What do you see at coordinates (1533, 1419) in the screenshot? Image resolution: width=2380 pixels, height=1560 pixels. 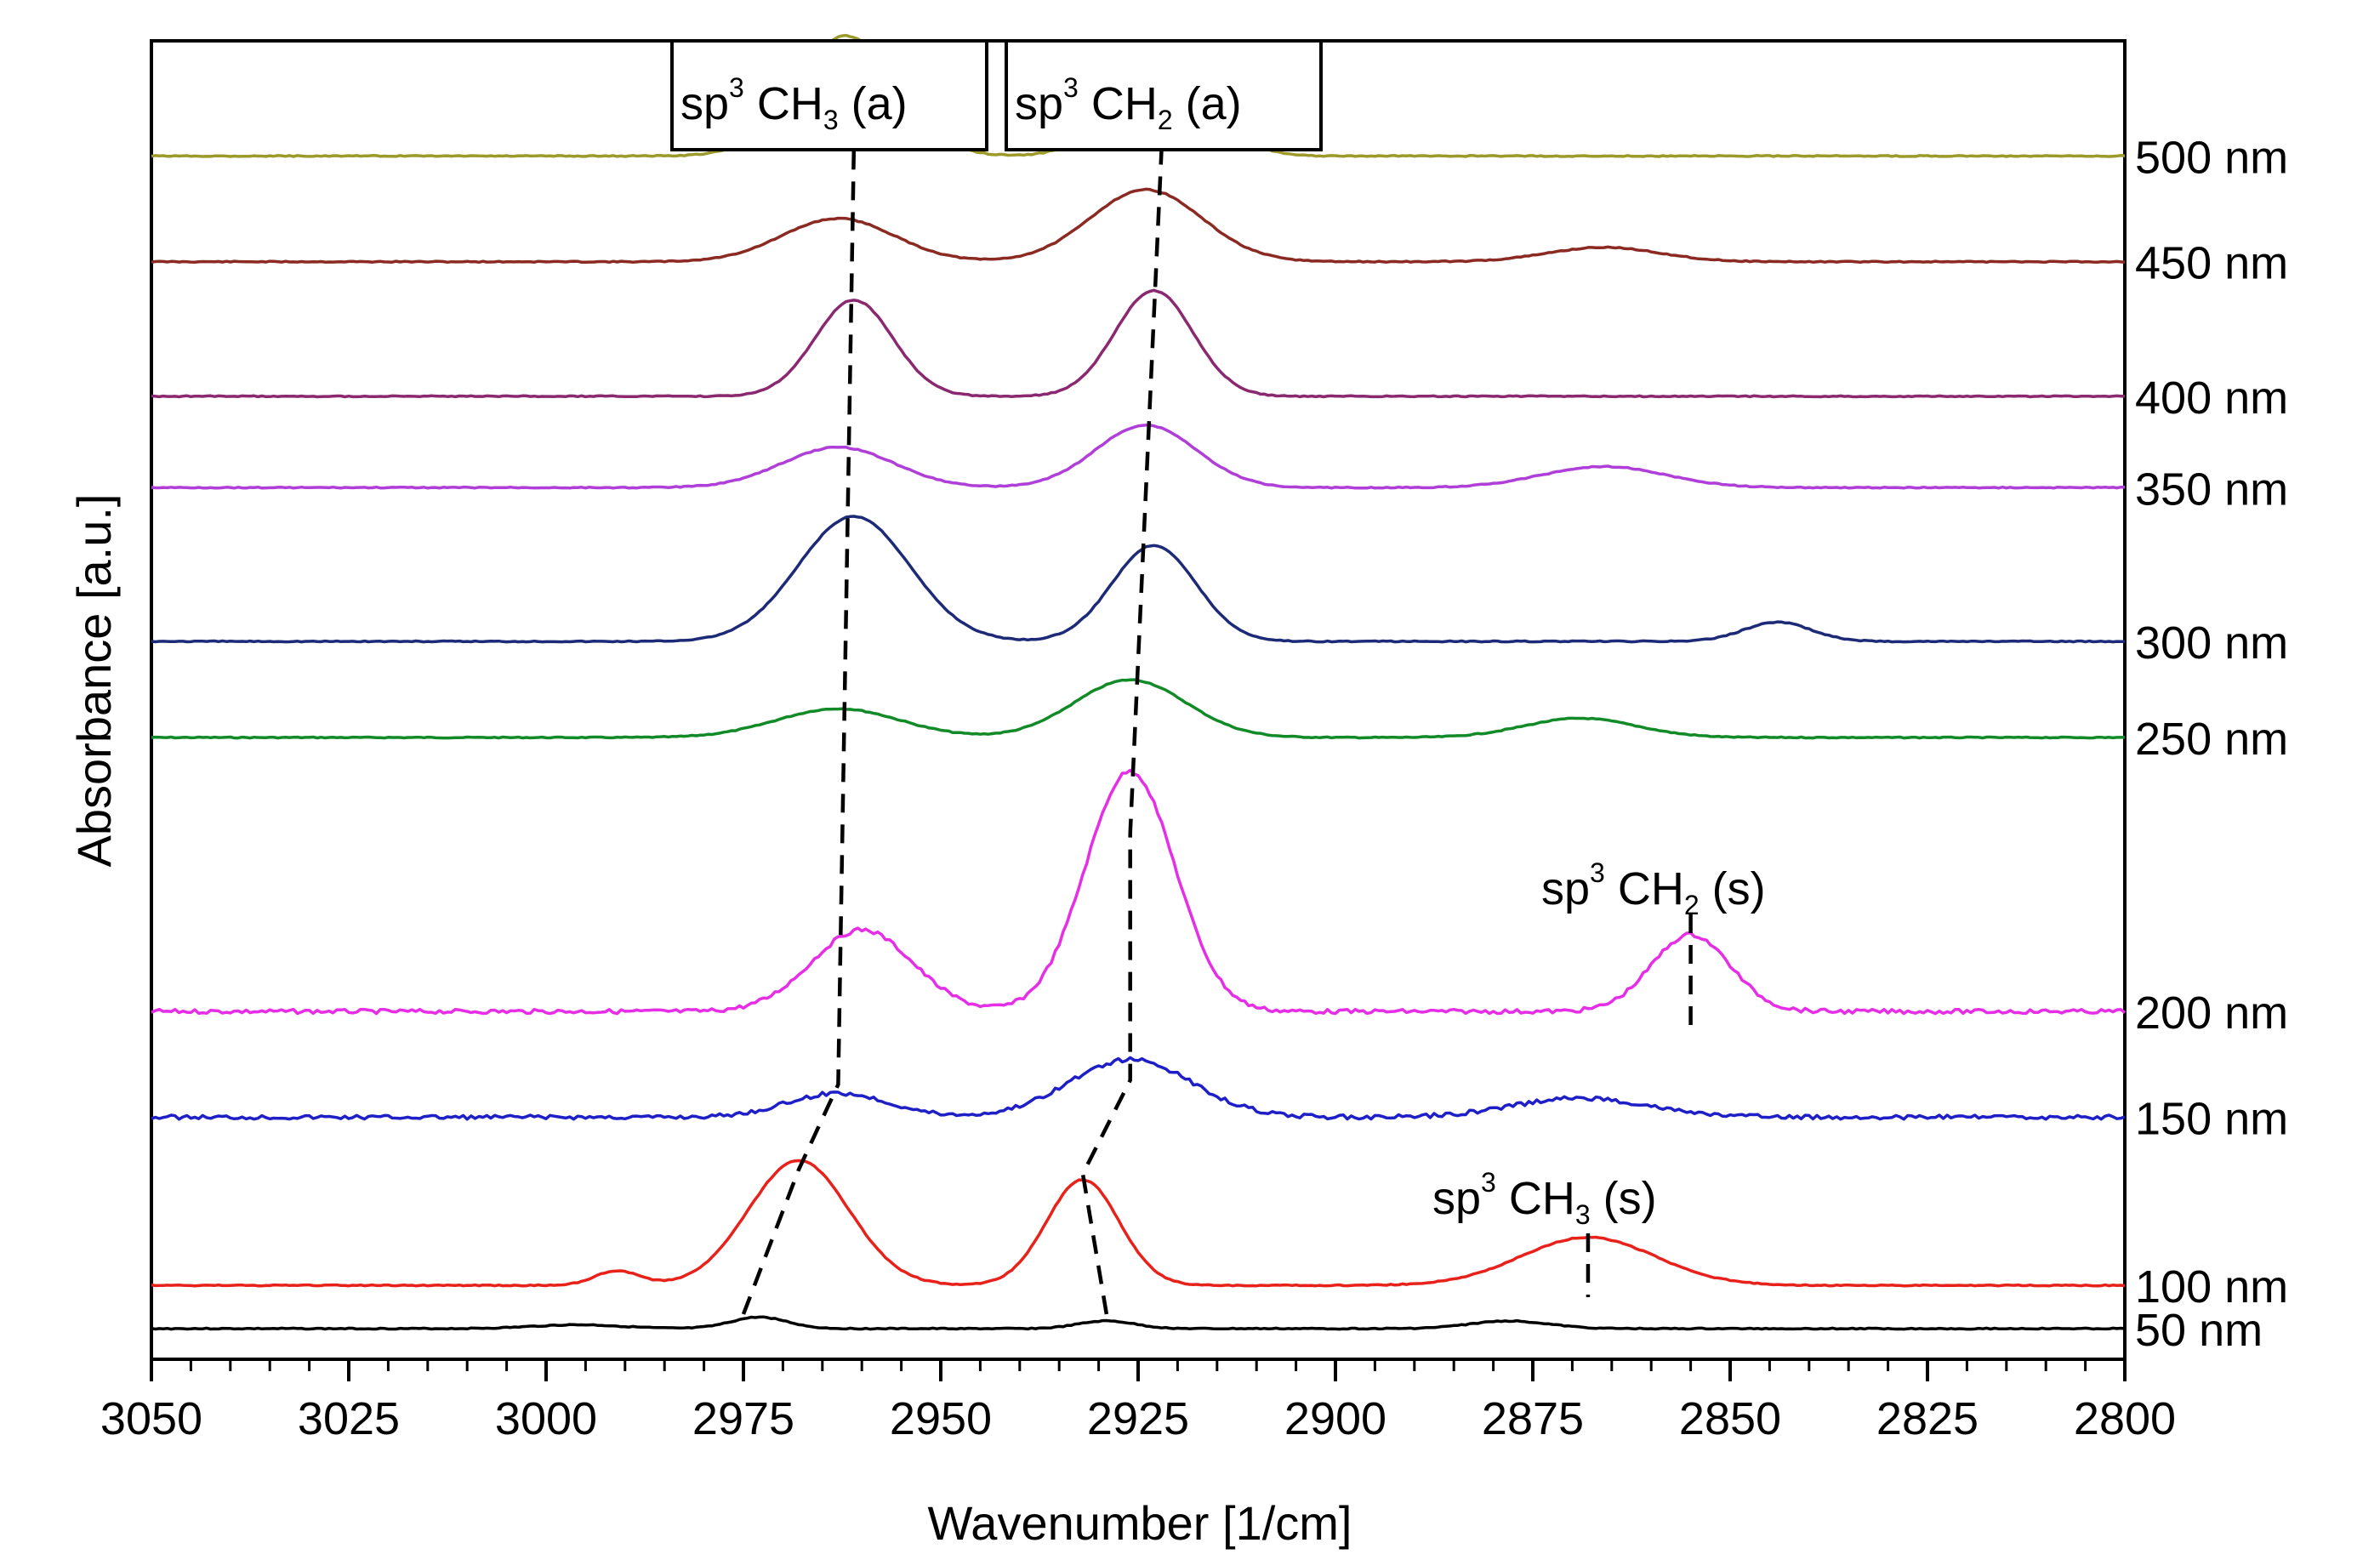 I see `x-tick-label: 2875` at bounding box center [1533, 1419].